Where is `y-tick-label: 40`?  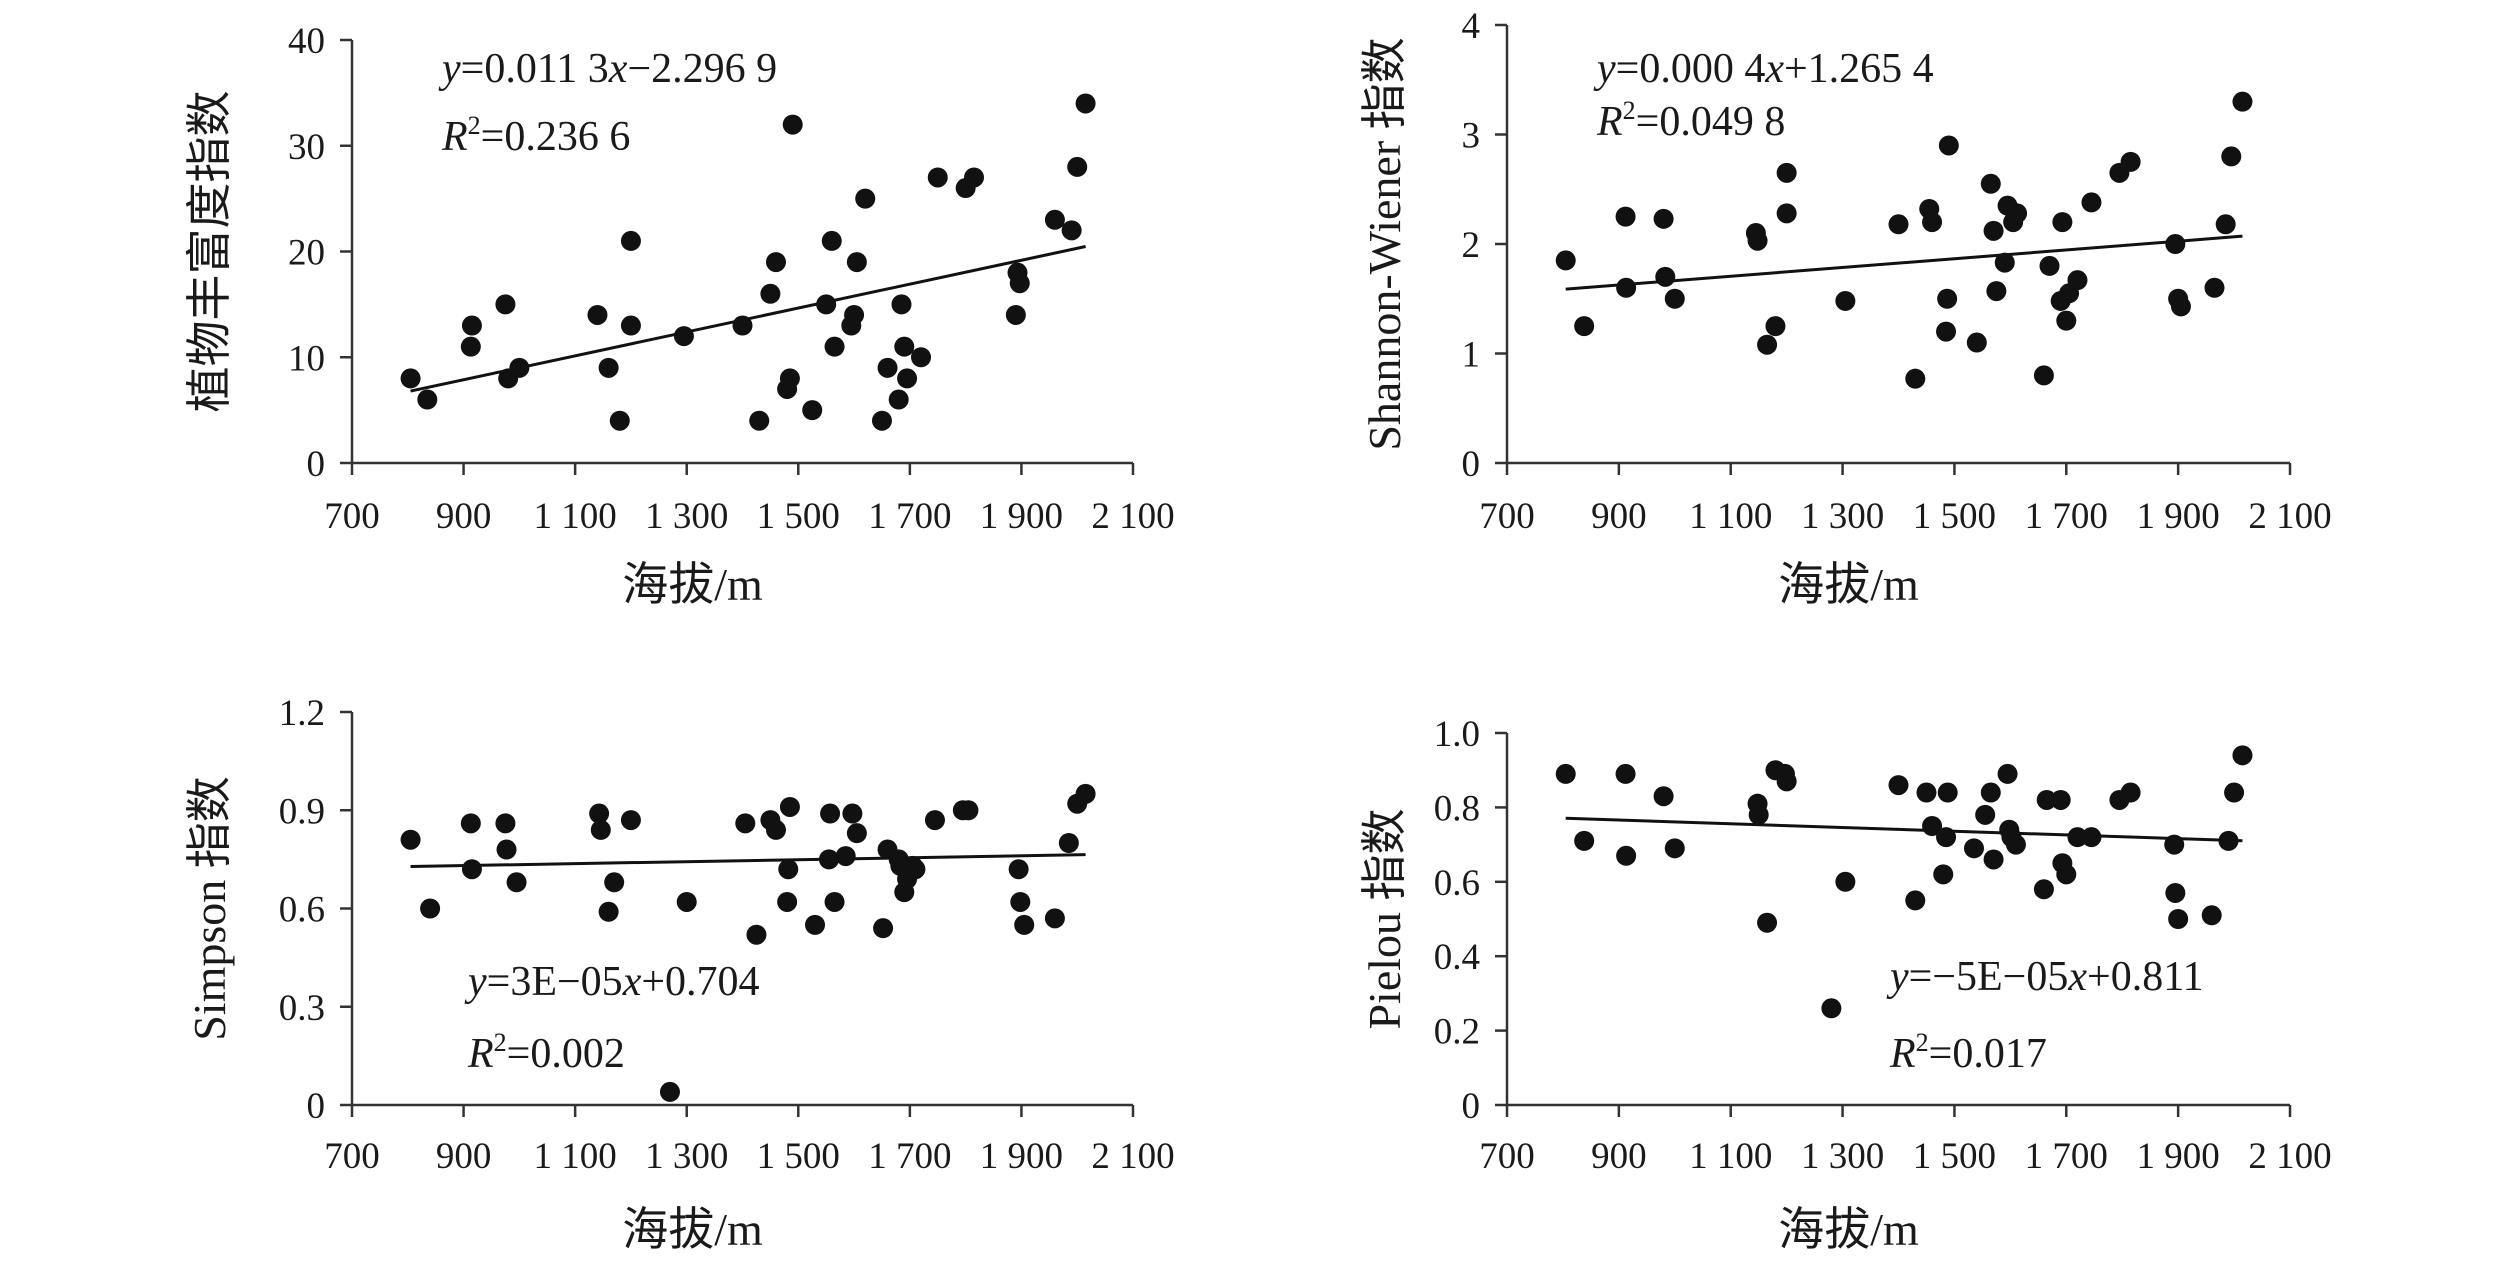 y-tick-label: 40 is located at coordinates (306, 41).